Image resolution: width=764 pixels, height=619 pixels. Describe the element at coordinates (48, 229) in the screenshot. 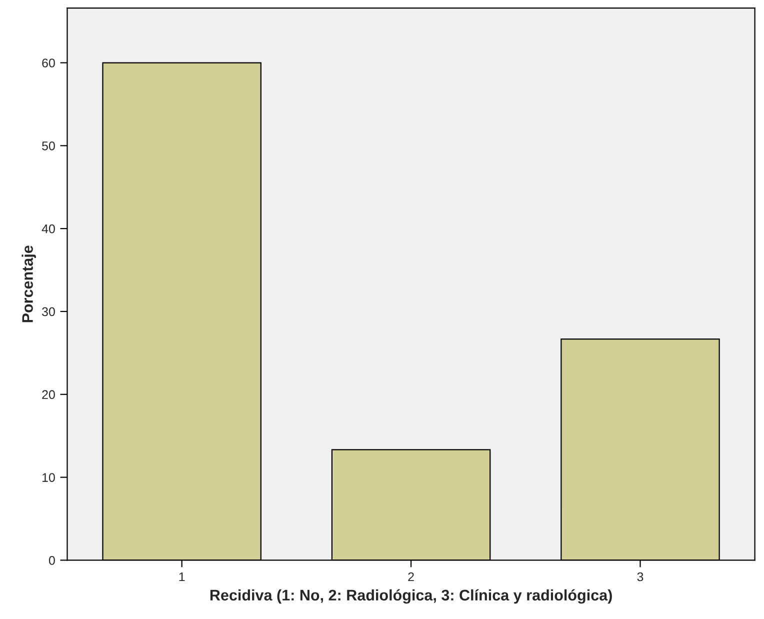

I see `y-tick-label: 40` at that location.